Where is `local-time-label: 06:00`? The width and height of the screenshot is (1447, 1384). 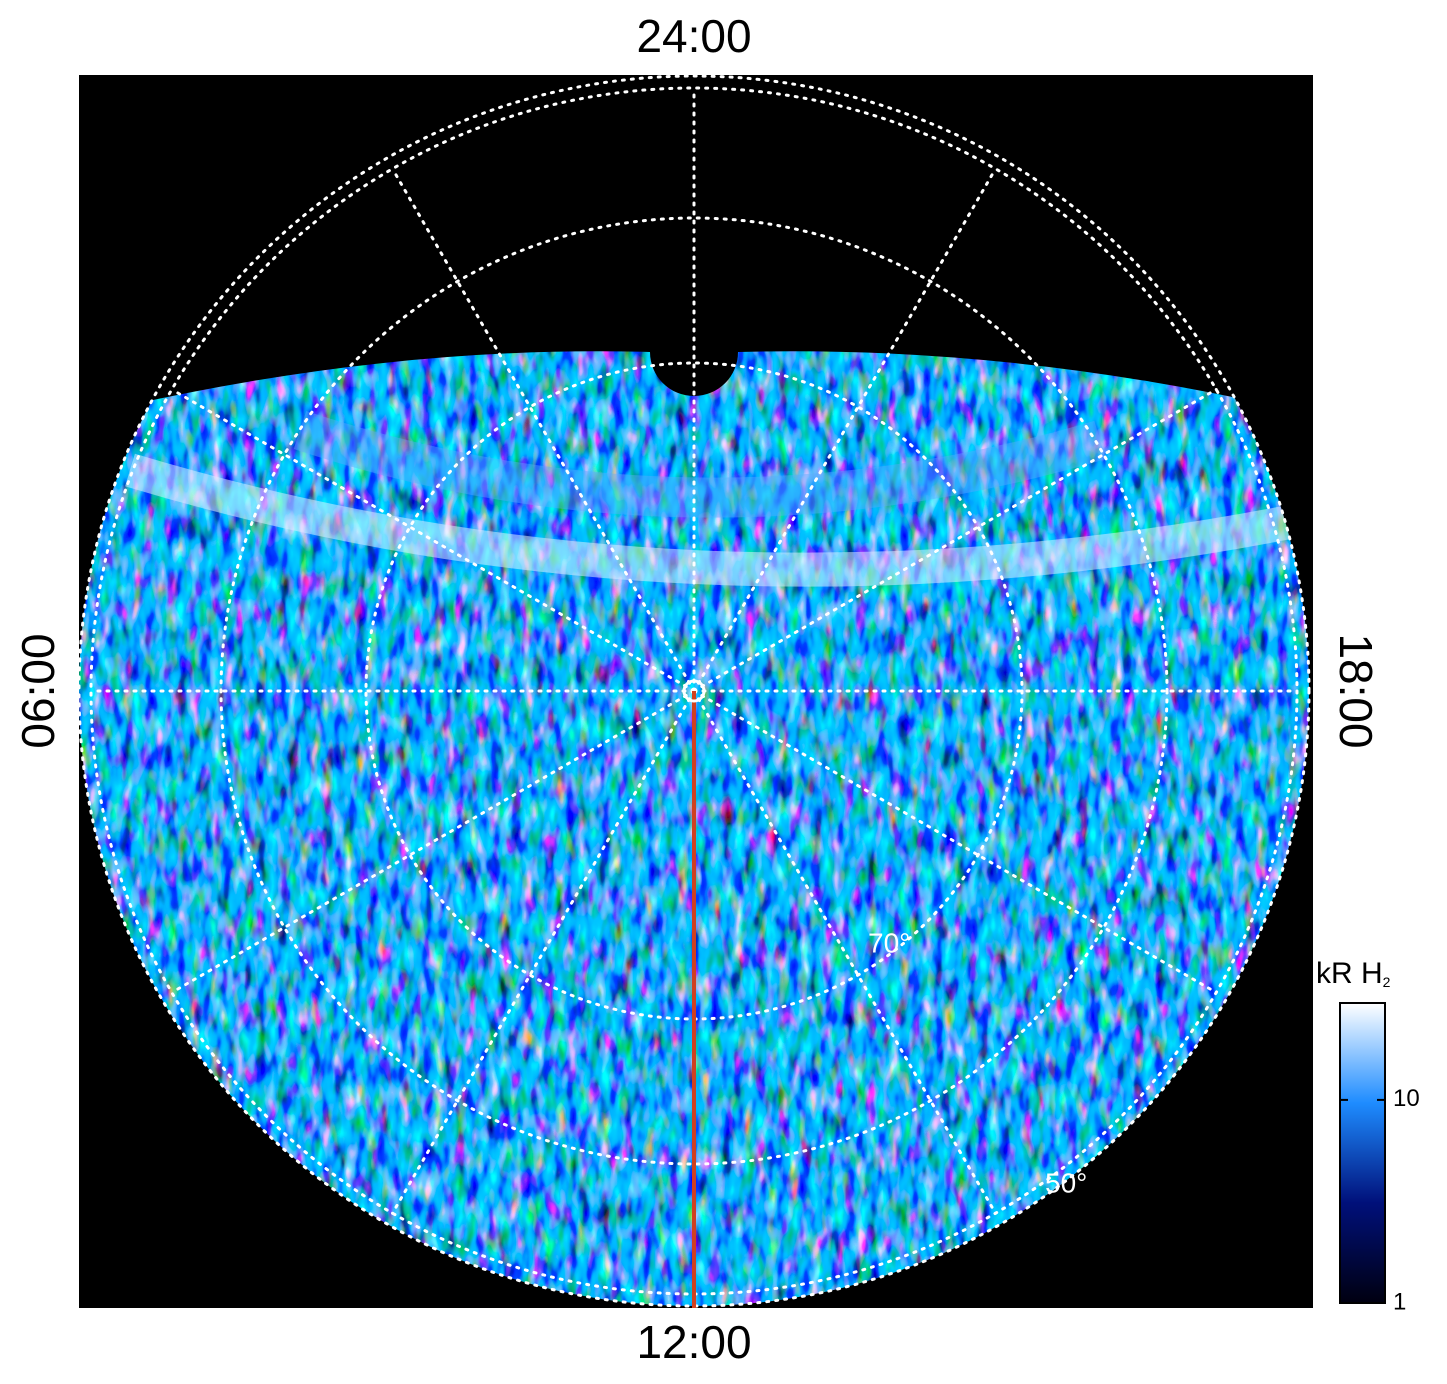
local-time-label: 06:00 is located at coordinates (38, 690).